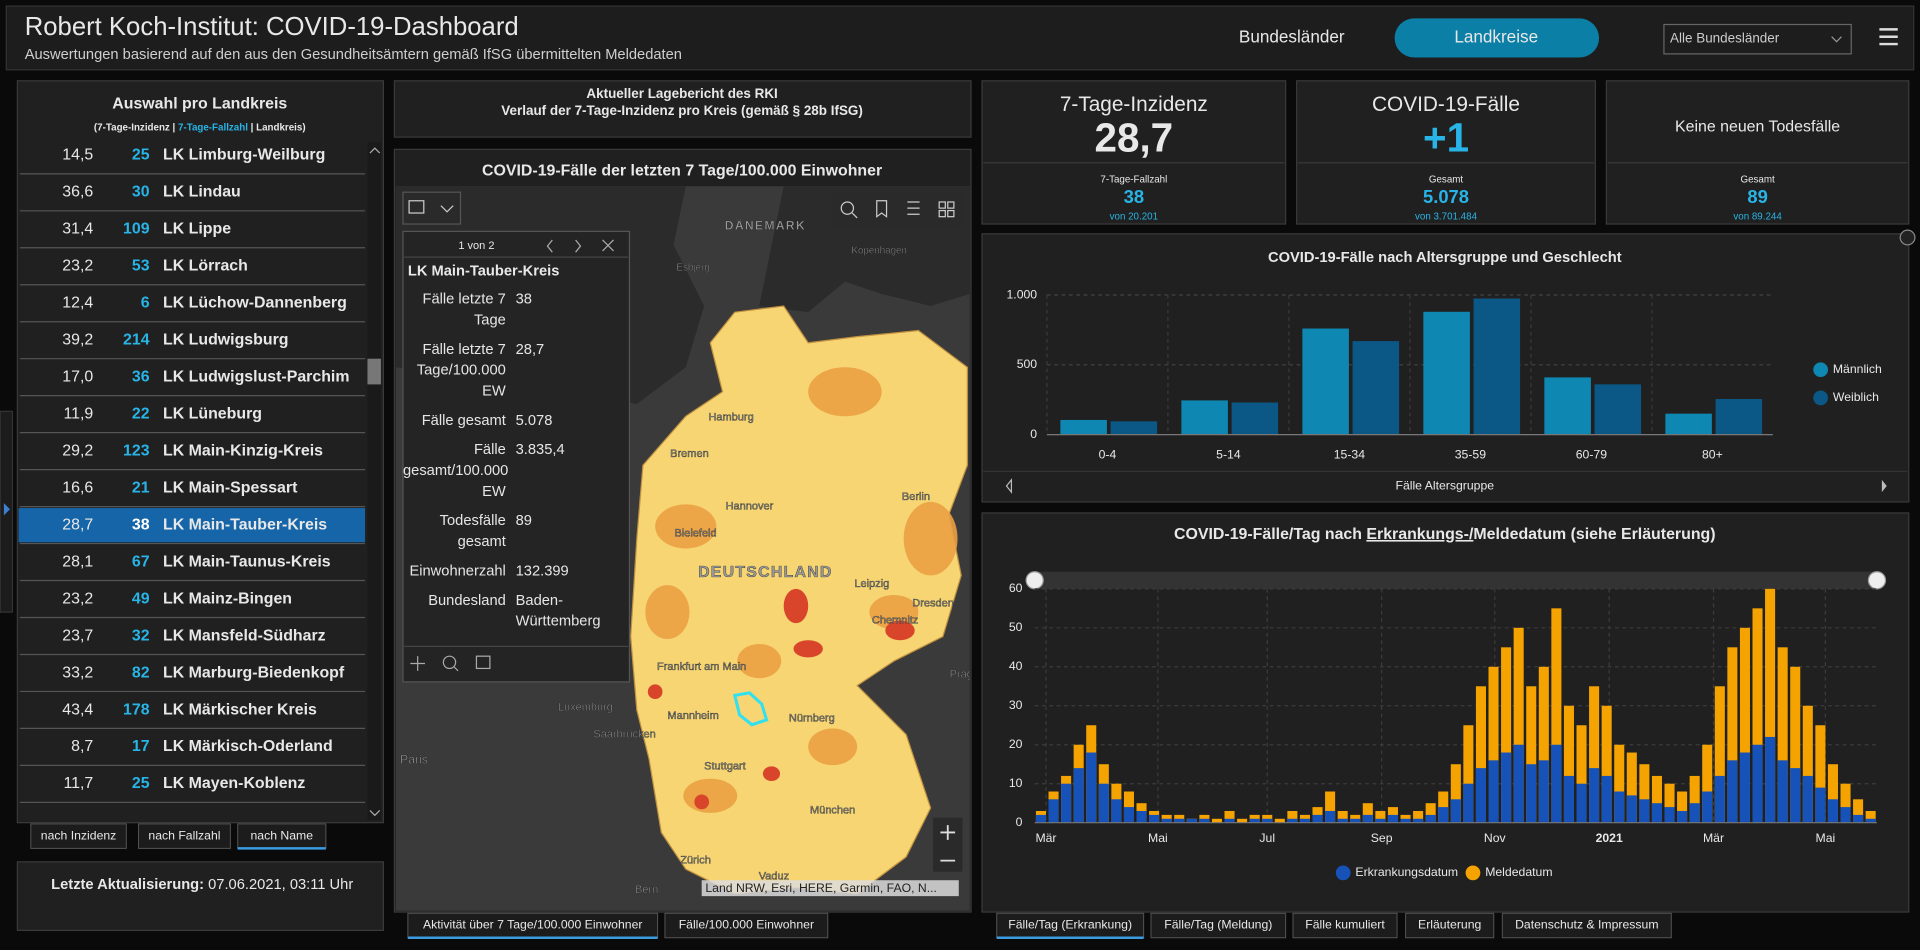  Describe the element at coordinates (580, 246) in the screenshot. I see `popup-controls` at that location.